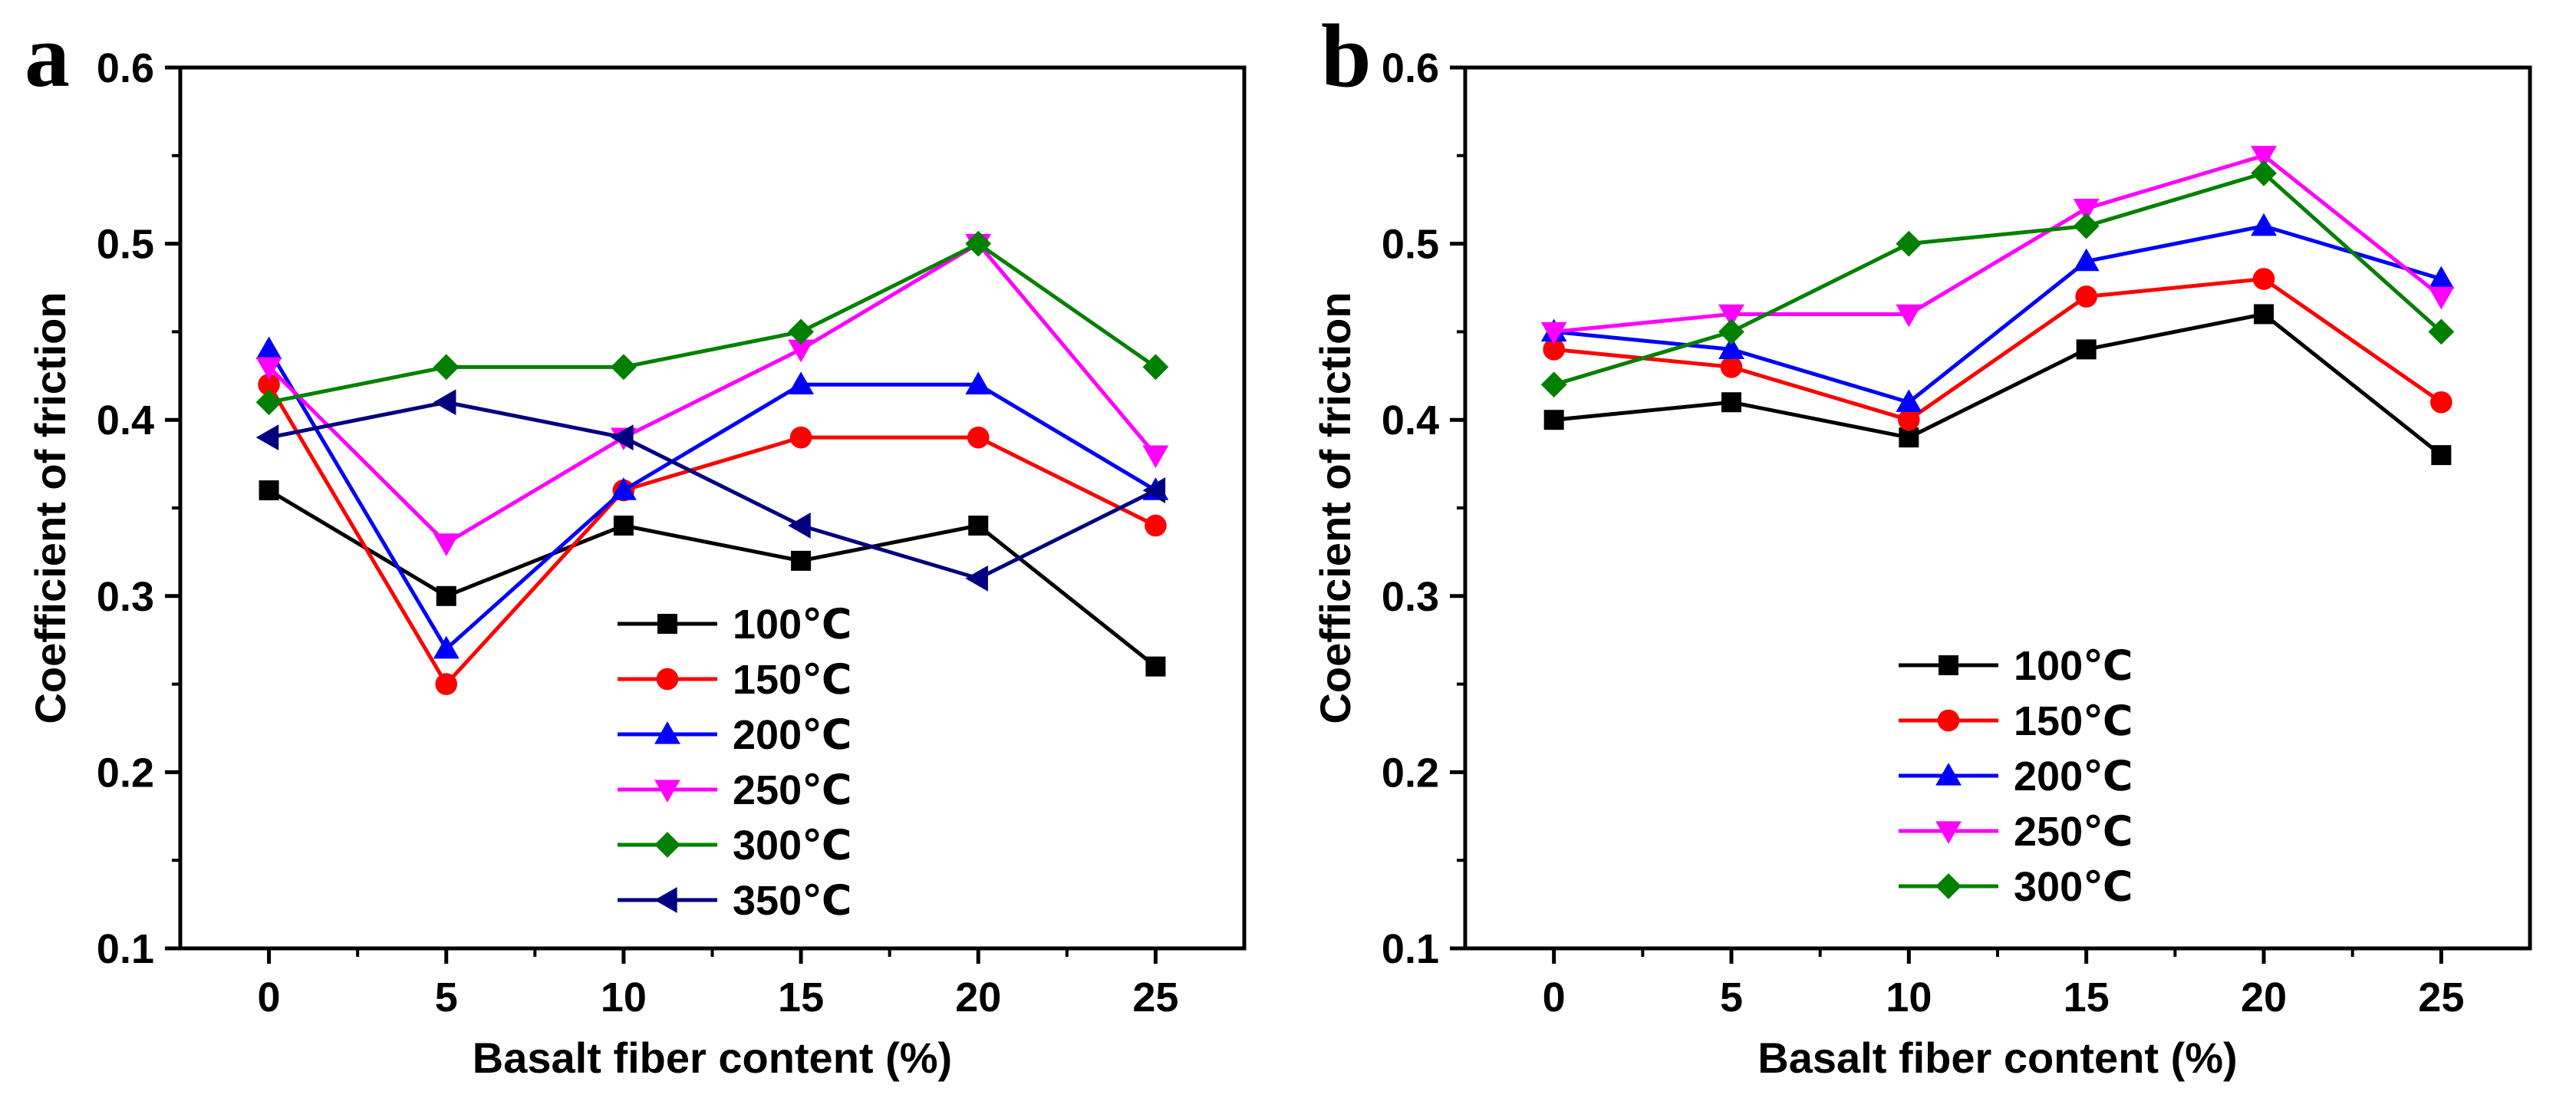 This screenshot has height=1098, width=2576. I want to click on x-tick-label: 25, so click(2441, 997).